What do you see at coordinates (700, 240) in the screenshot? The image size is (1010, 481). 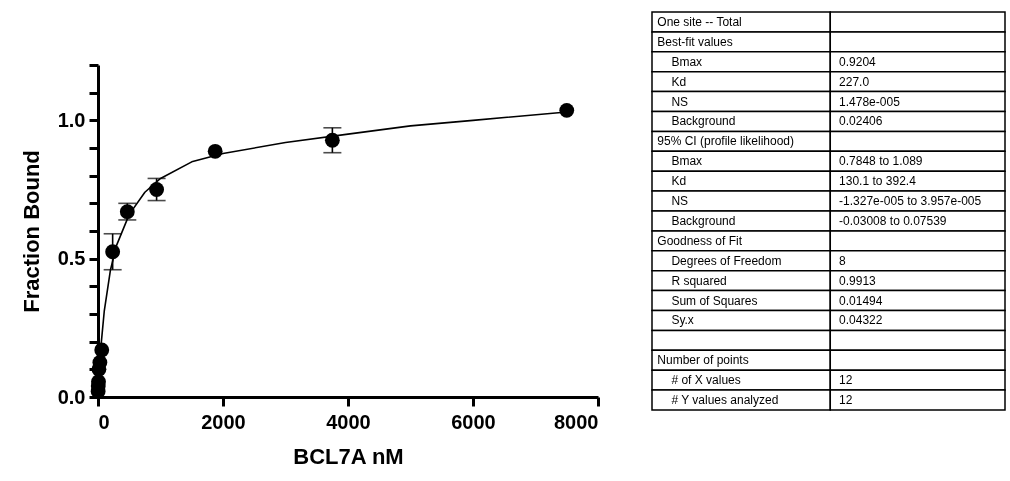 I see `category-label: Goodness of Fit` at bounding box center [700, 240].